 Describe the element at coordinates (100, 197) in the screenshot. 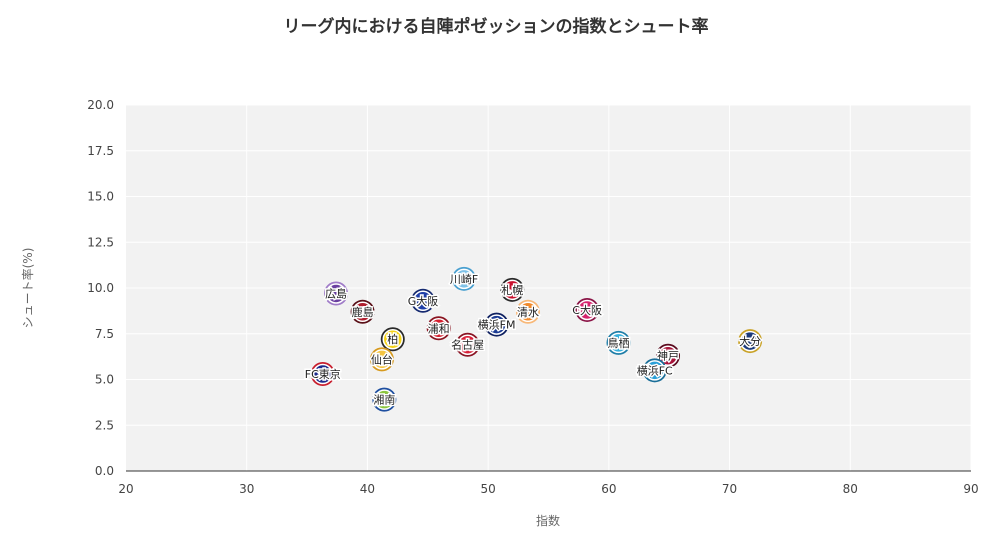

I see `y-tick-label: 15.0` at that location.